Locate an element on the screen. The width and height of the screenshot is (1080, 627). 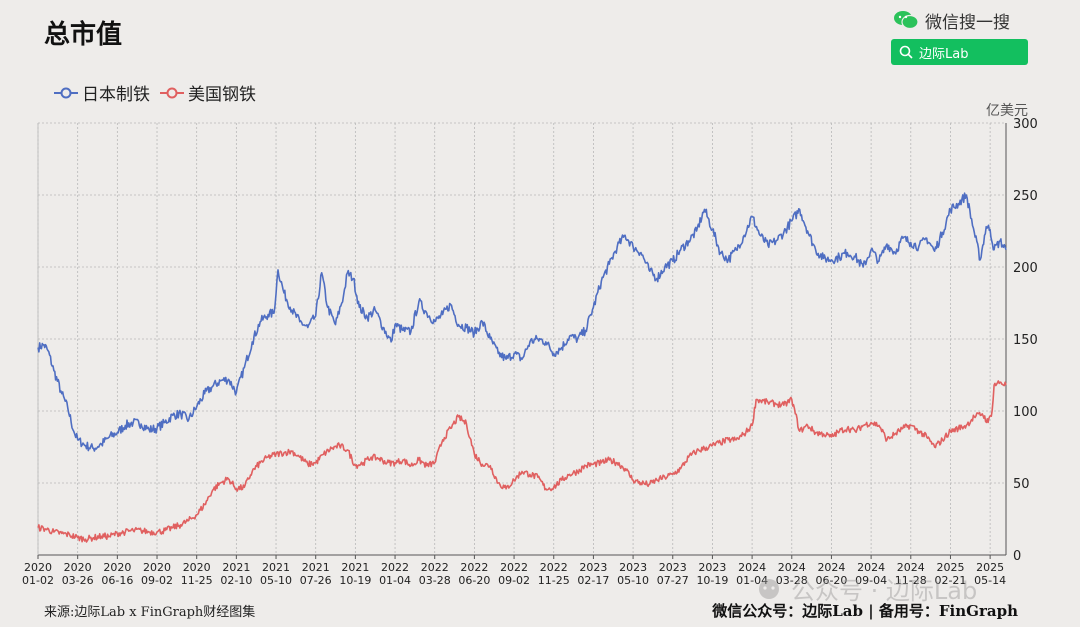
legend-item-nippon: 日本制铁 is located at coordinates (102, 92).